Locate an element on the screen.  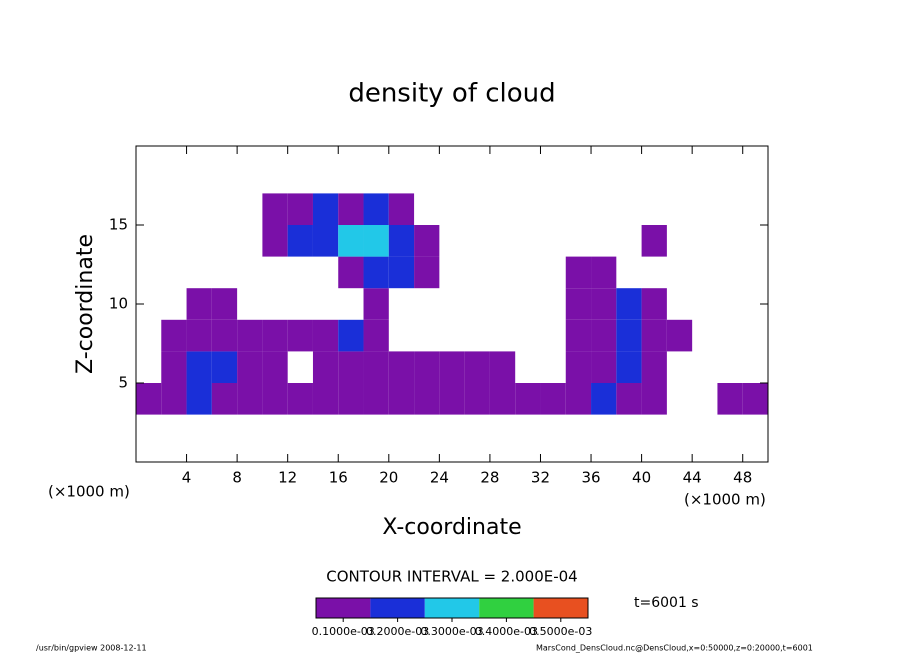
x-unit: (×1000 m) is located at coordinates (725, 500).